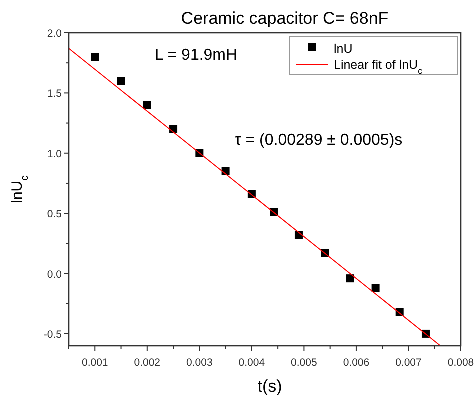  Describe the element at coordinates (252, 363) in the screenshot. I see `x-tick-label: 0.004` at that location.